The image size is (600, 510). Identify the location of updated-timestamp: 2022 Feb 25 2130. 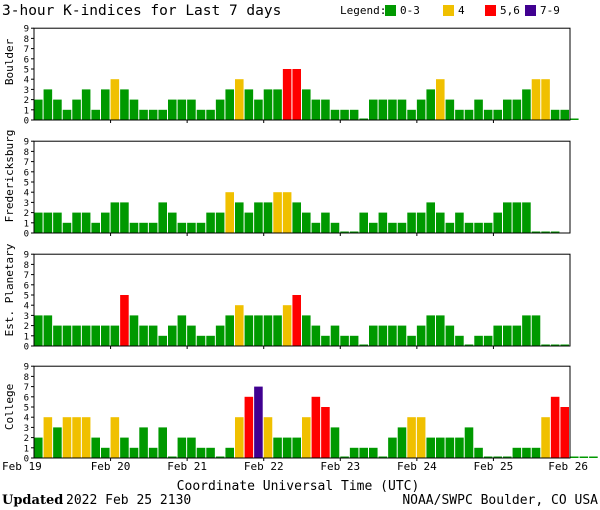
(128, 500).